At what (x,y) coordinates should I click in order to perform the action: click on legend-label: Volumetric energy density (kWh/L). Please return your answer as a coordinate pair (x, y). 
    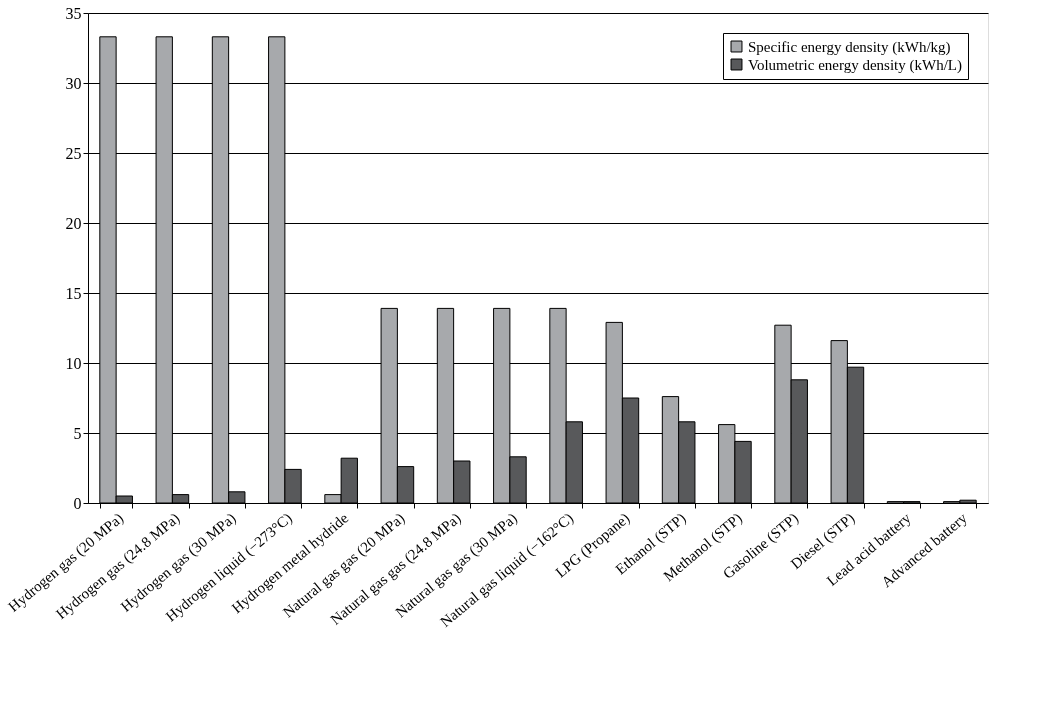
    Looking at the image, I should click on (855, 65).